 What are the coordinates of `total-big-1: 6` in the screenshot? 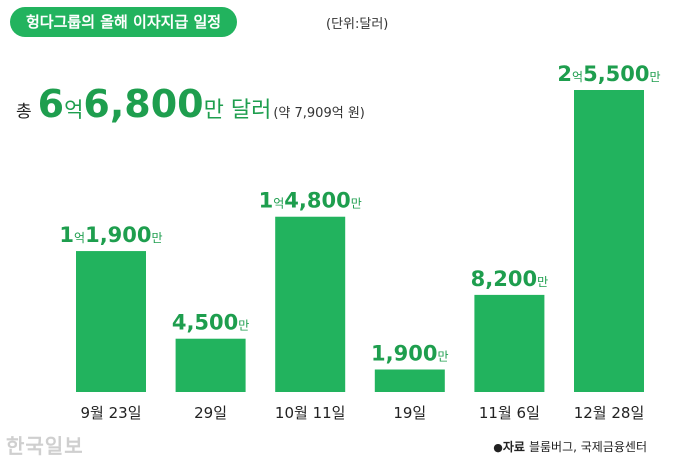 It's located at (51, 104).